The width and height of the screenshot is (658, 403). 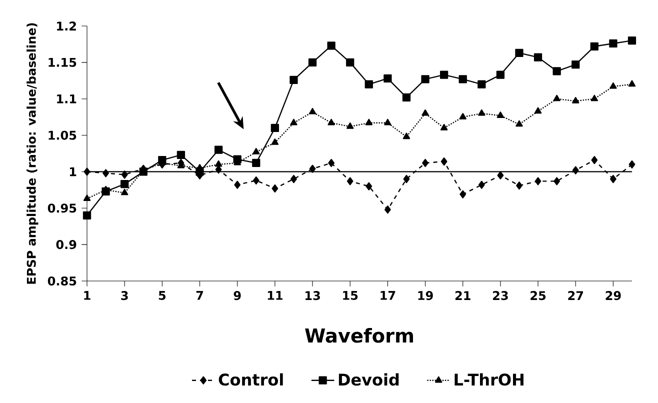 What do you see at coordinates (313, 295) in the screenshot?
I see `x-tick-label: 13` at bounding box center [313, 295].